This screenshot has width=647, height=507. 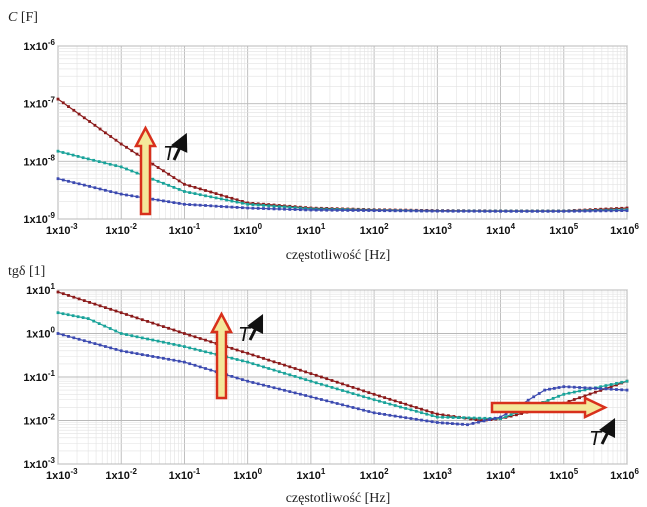 I want to click on temperature-label-2-letter: T, so click(x=245, y=335).